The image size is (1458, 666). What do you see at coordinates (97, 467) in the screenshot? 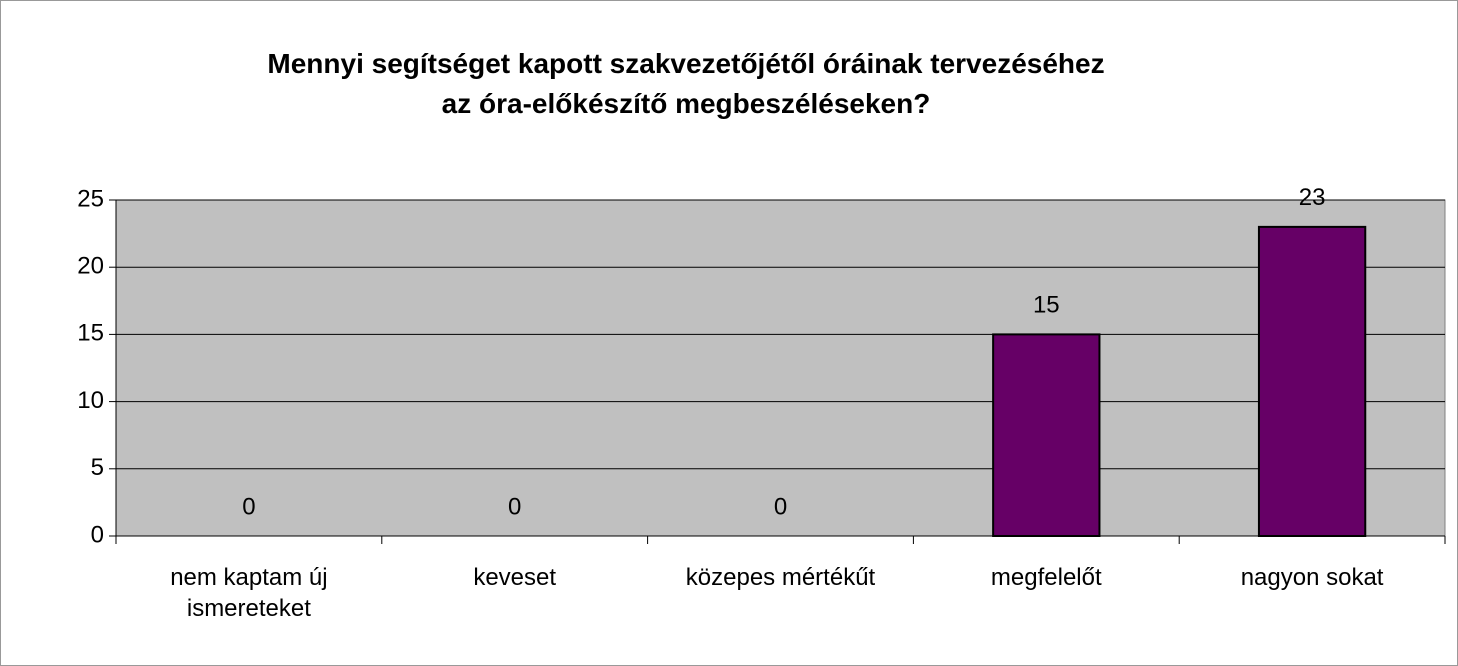
I see `y-tick-label: 5` at bounding box center [97, 467].